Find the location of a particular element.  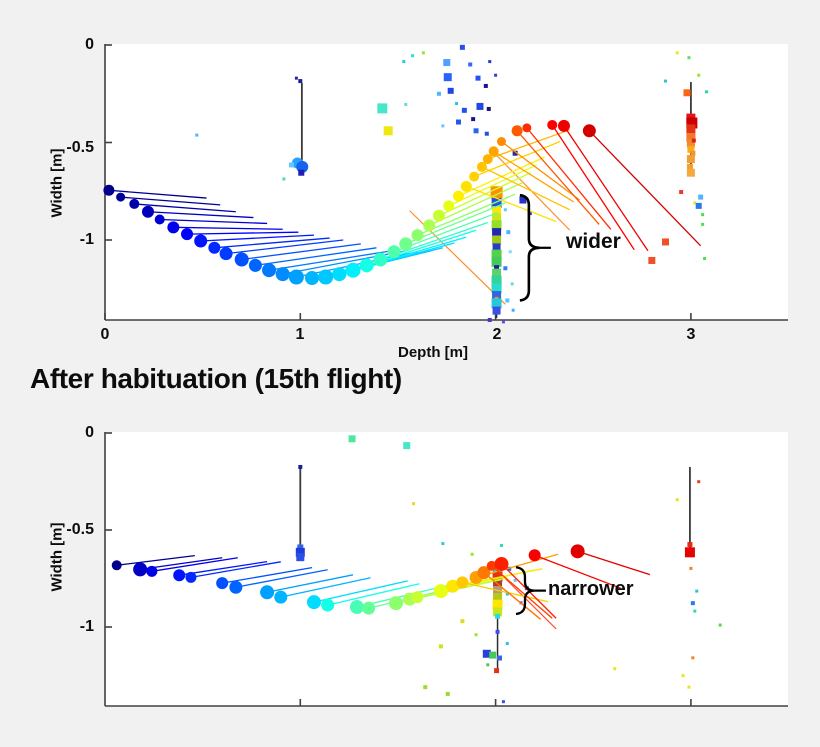

top-xtick-1: 1 is located at coordinates (300, 334).